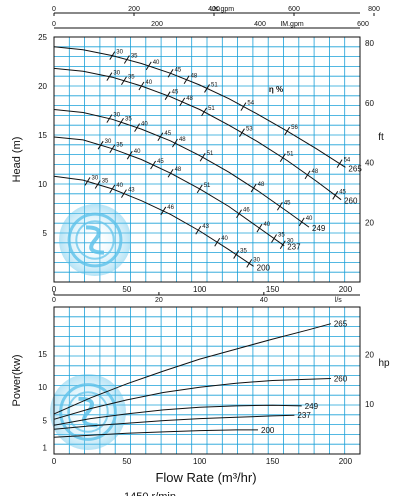  I want to click on watermark-logo-top-swirl, so click(95, 240).